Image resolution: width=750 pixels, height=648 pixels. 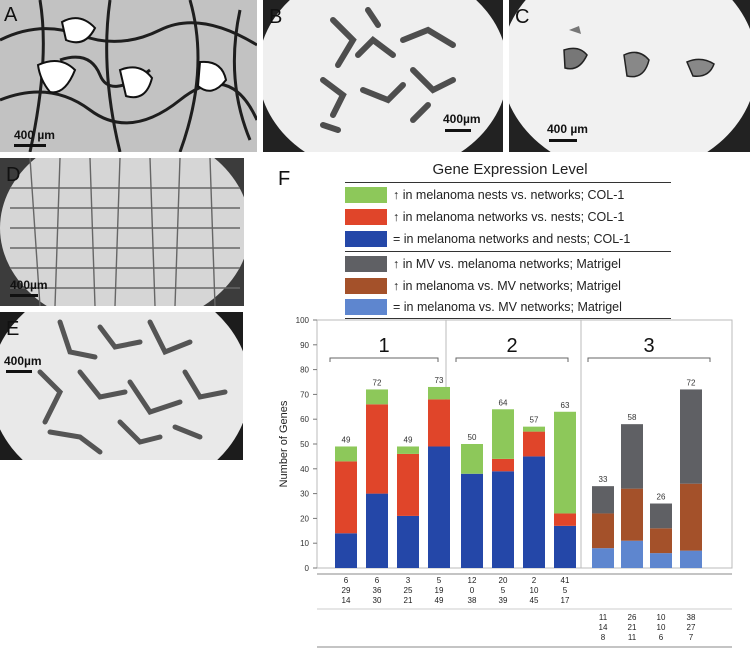 What do you see at coordinates (408, 590) in the screenshot?
I see `table-cell: 25` at bounding box center [408, 590].